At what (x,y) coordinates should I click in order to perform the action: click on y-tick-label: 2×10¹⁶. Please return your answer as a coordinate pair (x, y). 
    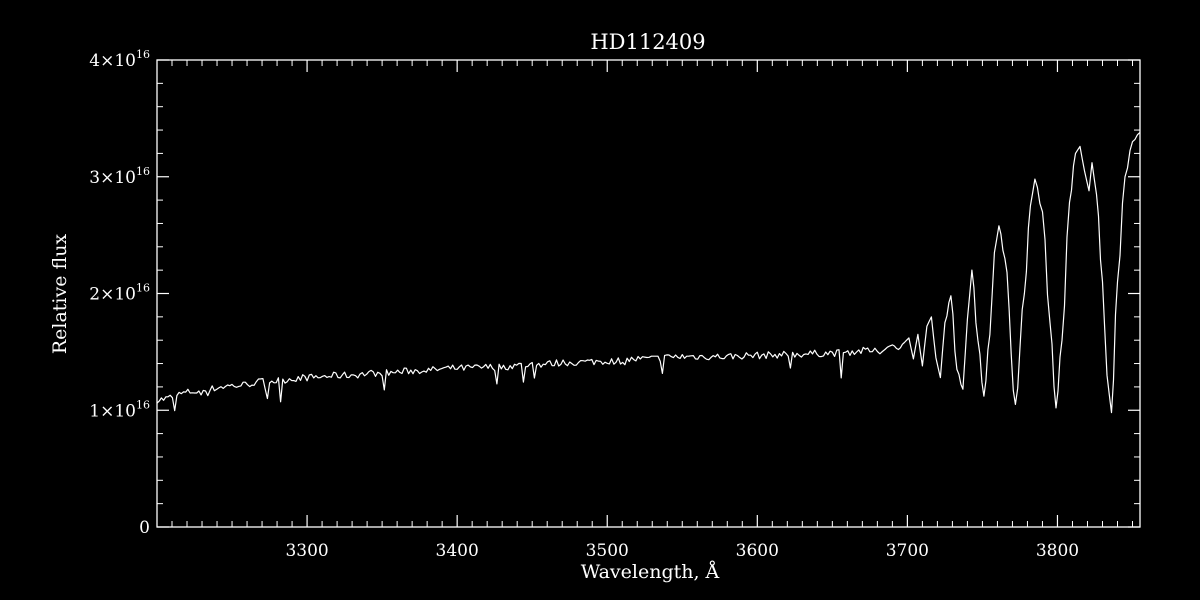
    Looking at the image, I should click on (119, 293).